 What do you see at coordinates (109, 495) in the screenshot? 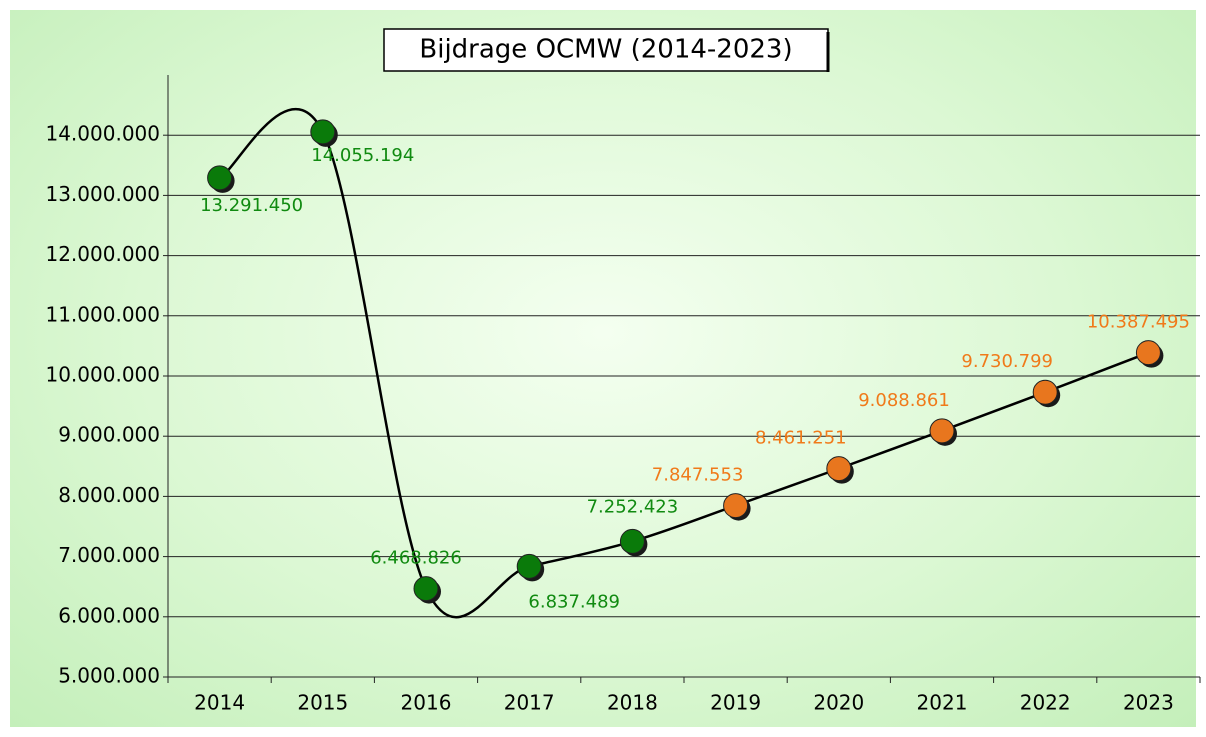
I see `y-tick-label: 8.000.000` at bounding box center [109, 495].